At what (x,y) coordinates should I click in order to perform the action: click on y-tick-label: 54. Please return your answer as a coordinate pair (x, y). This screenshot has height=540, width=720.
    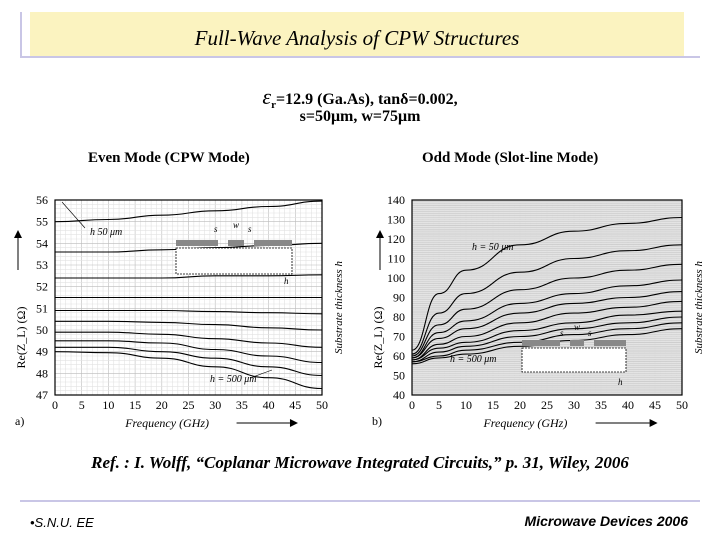
    Looking at the image, I should click on (42, 243).